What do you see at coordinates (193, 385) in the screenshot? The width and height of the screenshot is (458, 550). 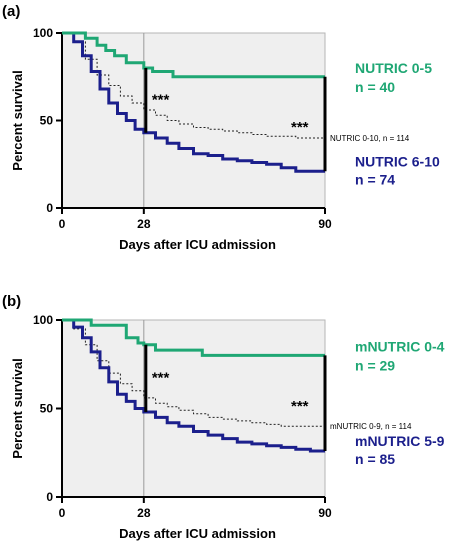 I see `panel-b-curve-high-risk` at bounding box center [193, 385].